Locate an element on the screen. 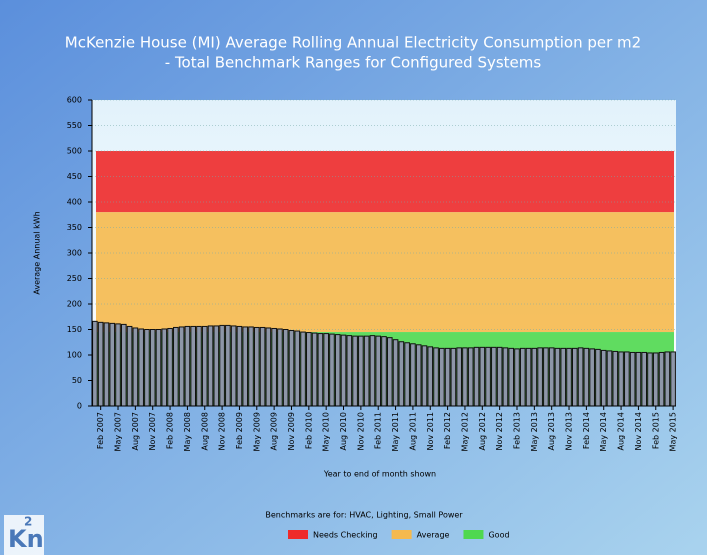 This screenshot has height=555, width=707. y-tick-label: 400 is located at coordinates (74, 202).